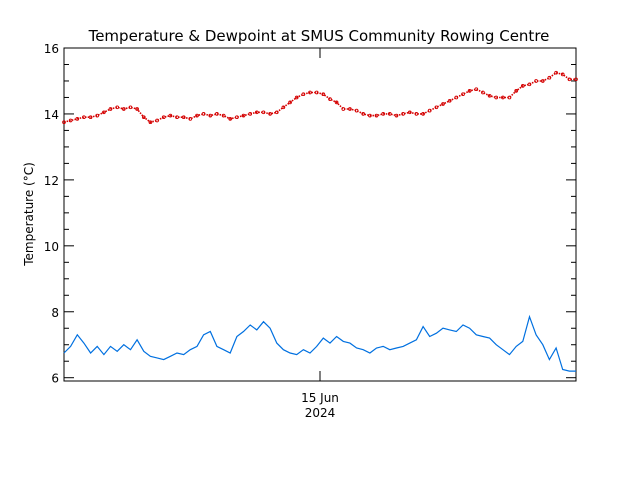  Describe the element at coordinates (319, 97) in the screenshot. I see `temperature-line` at that location.